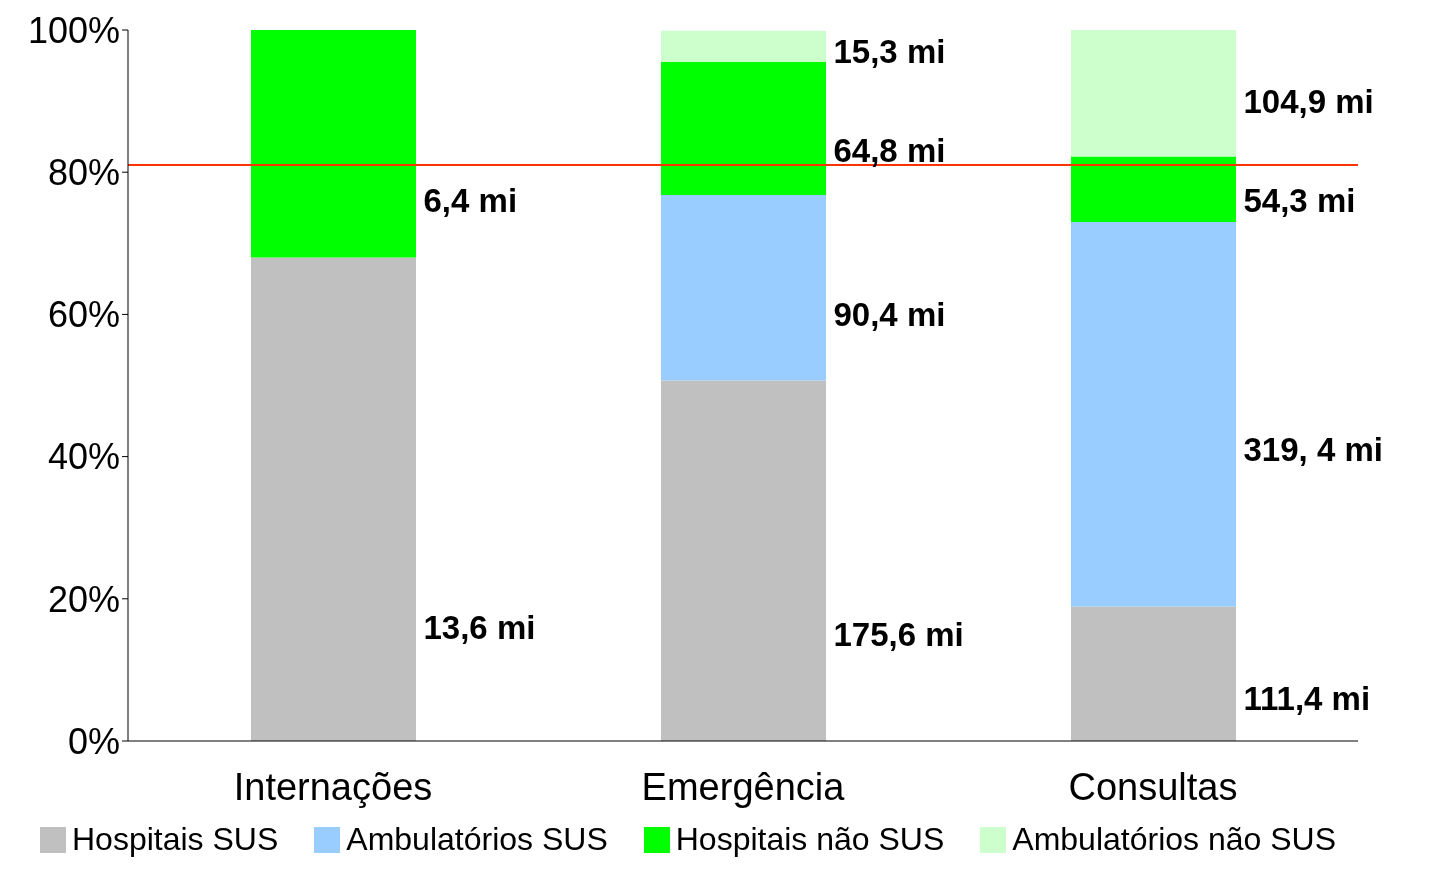 This screenshot has height=881, width=1433. Describe the element at coordinates (1308, 101) in the screenshot. I see `annotation: 104,9 mi` at that location.